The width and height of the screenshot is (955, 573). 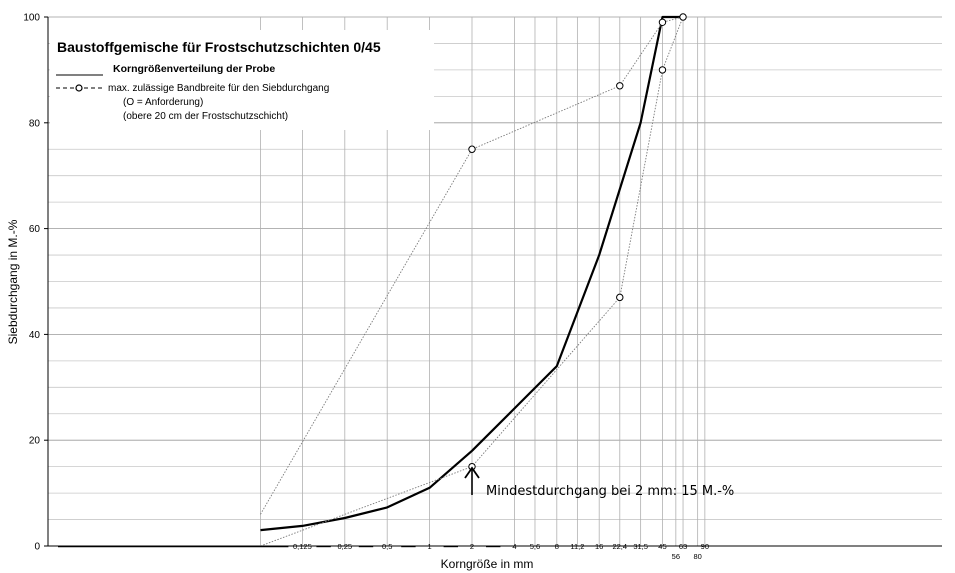 I want to click on y-tick-label: 40, so click(x=35, y=335).